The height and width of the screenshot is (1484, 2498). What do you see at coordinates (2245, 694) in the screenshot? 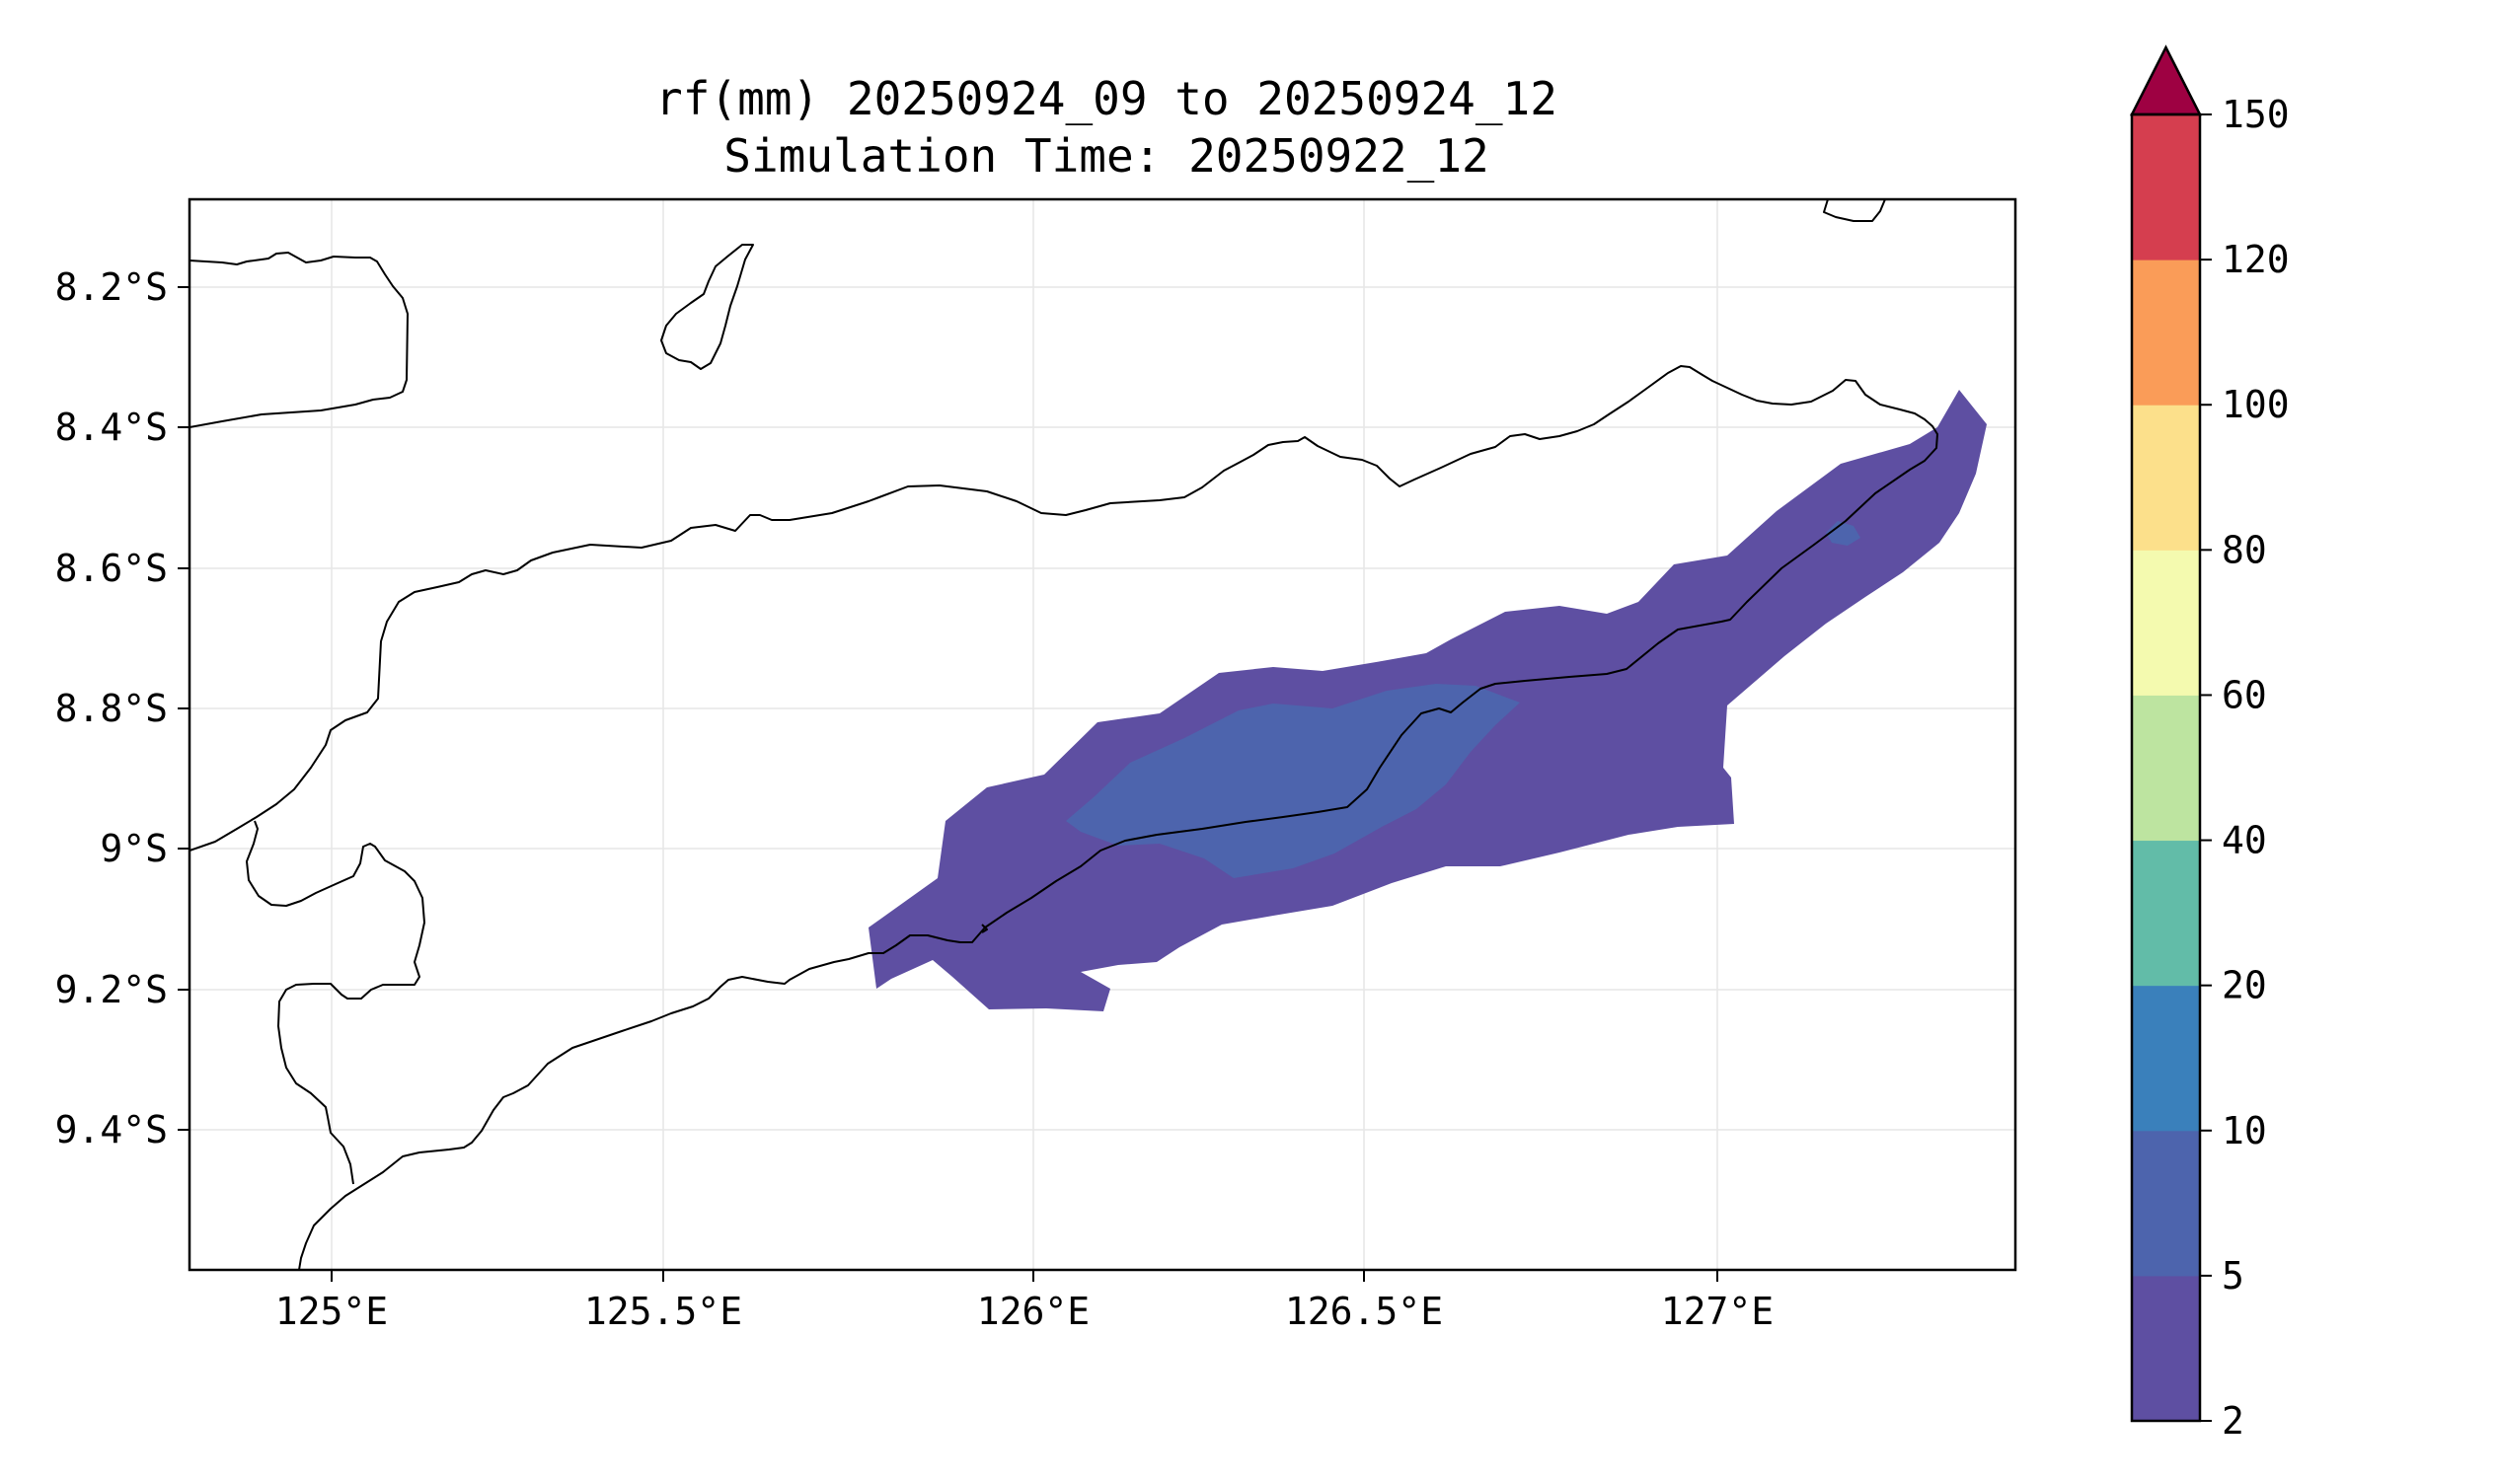
I see `colorbar-tick-label: 60` at bounding box center [2245, 694].